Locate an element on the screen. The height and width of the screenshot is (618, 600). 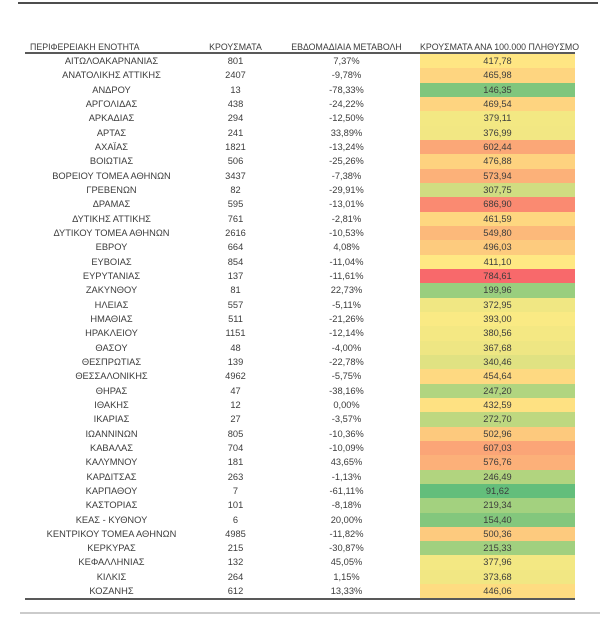
cases-cell: 241 is located at coordinates (235, 132).